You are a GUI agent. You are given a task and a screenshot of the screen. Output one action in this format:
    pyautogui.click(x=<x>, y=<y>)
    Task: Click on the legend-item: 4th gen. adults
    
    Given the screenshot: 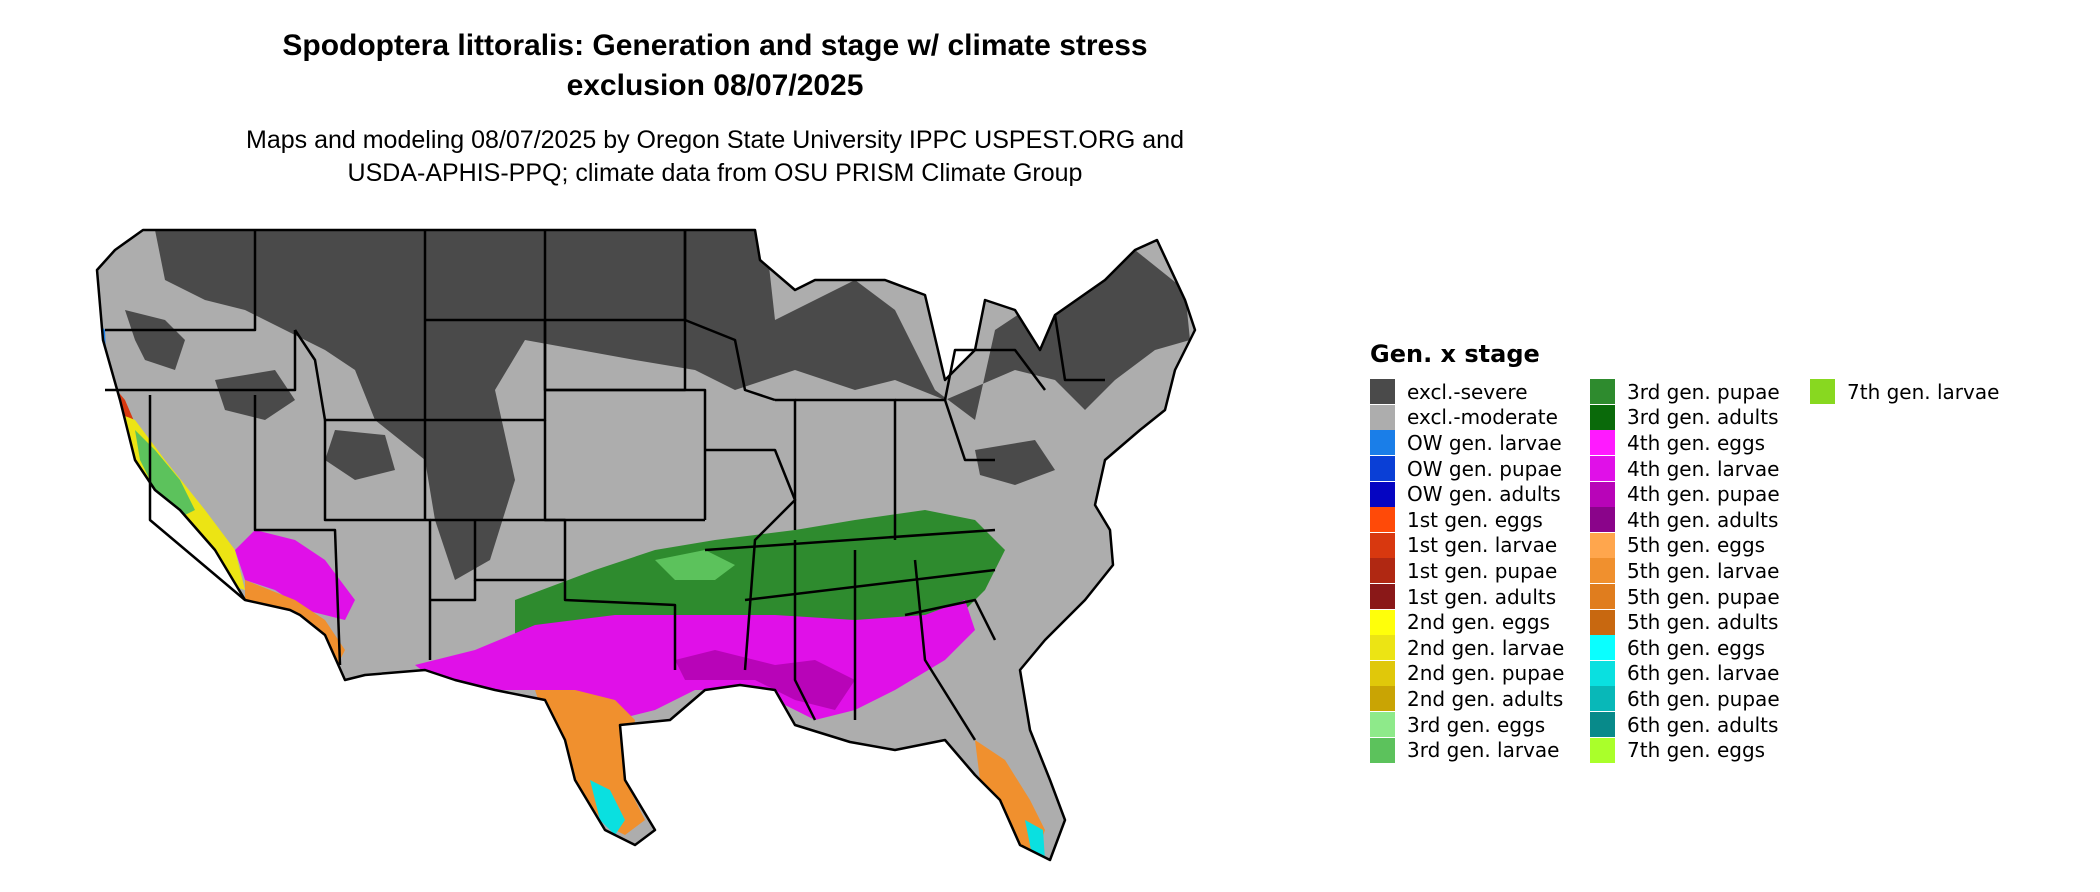 What is the action you would take?
    pyautogui.click(x=1685, y=520)
    